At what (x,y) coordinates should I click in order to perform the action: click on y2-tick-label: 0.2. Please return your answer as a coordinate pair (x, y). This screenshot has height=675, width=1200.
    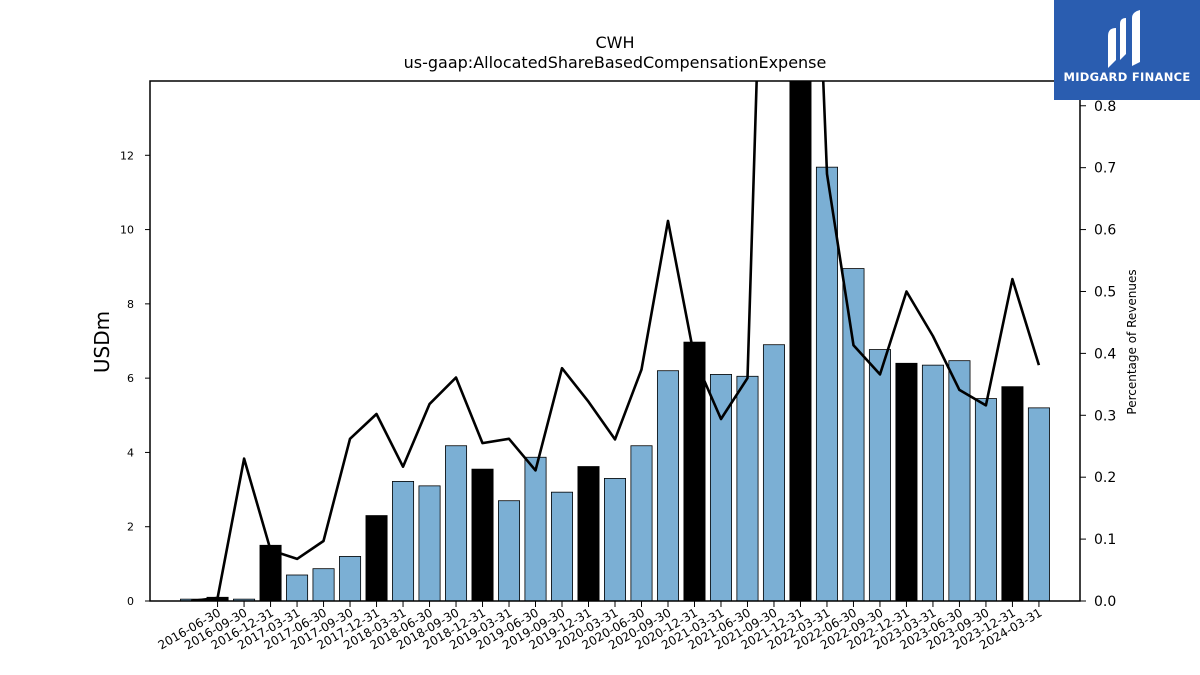
    Looking at the image, I should click on (1105, 478).